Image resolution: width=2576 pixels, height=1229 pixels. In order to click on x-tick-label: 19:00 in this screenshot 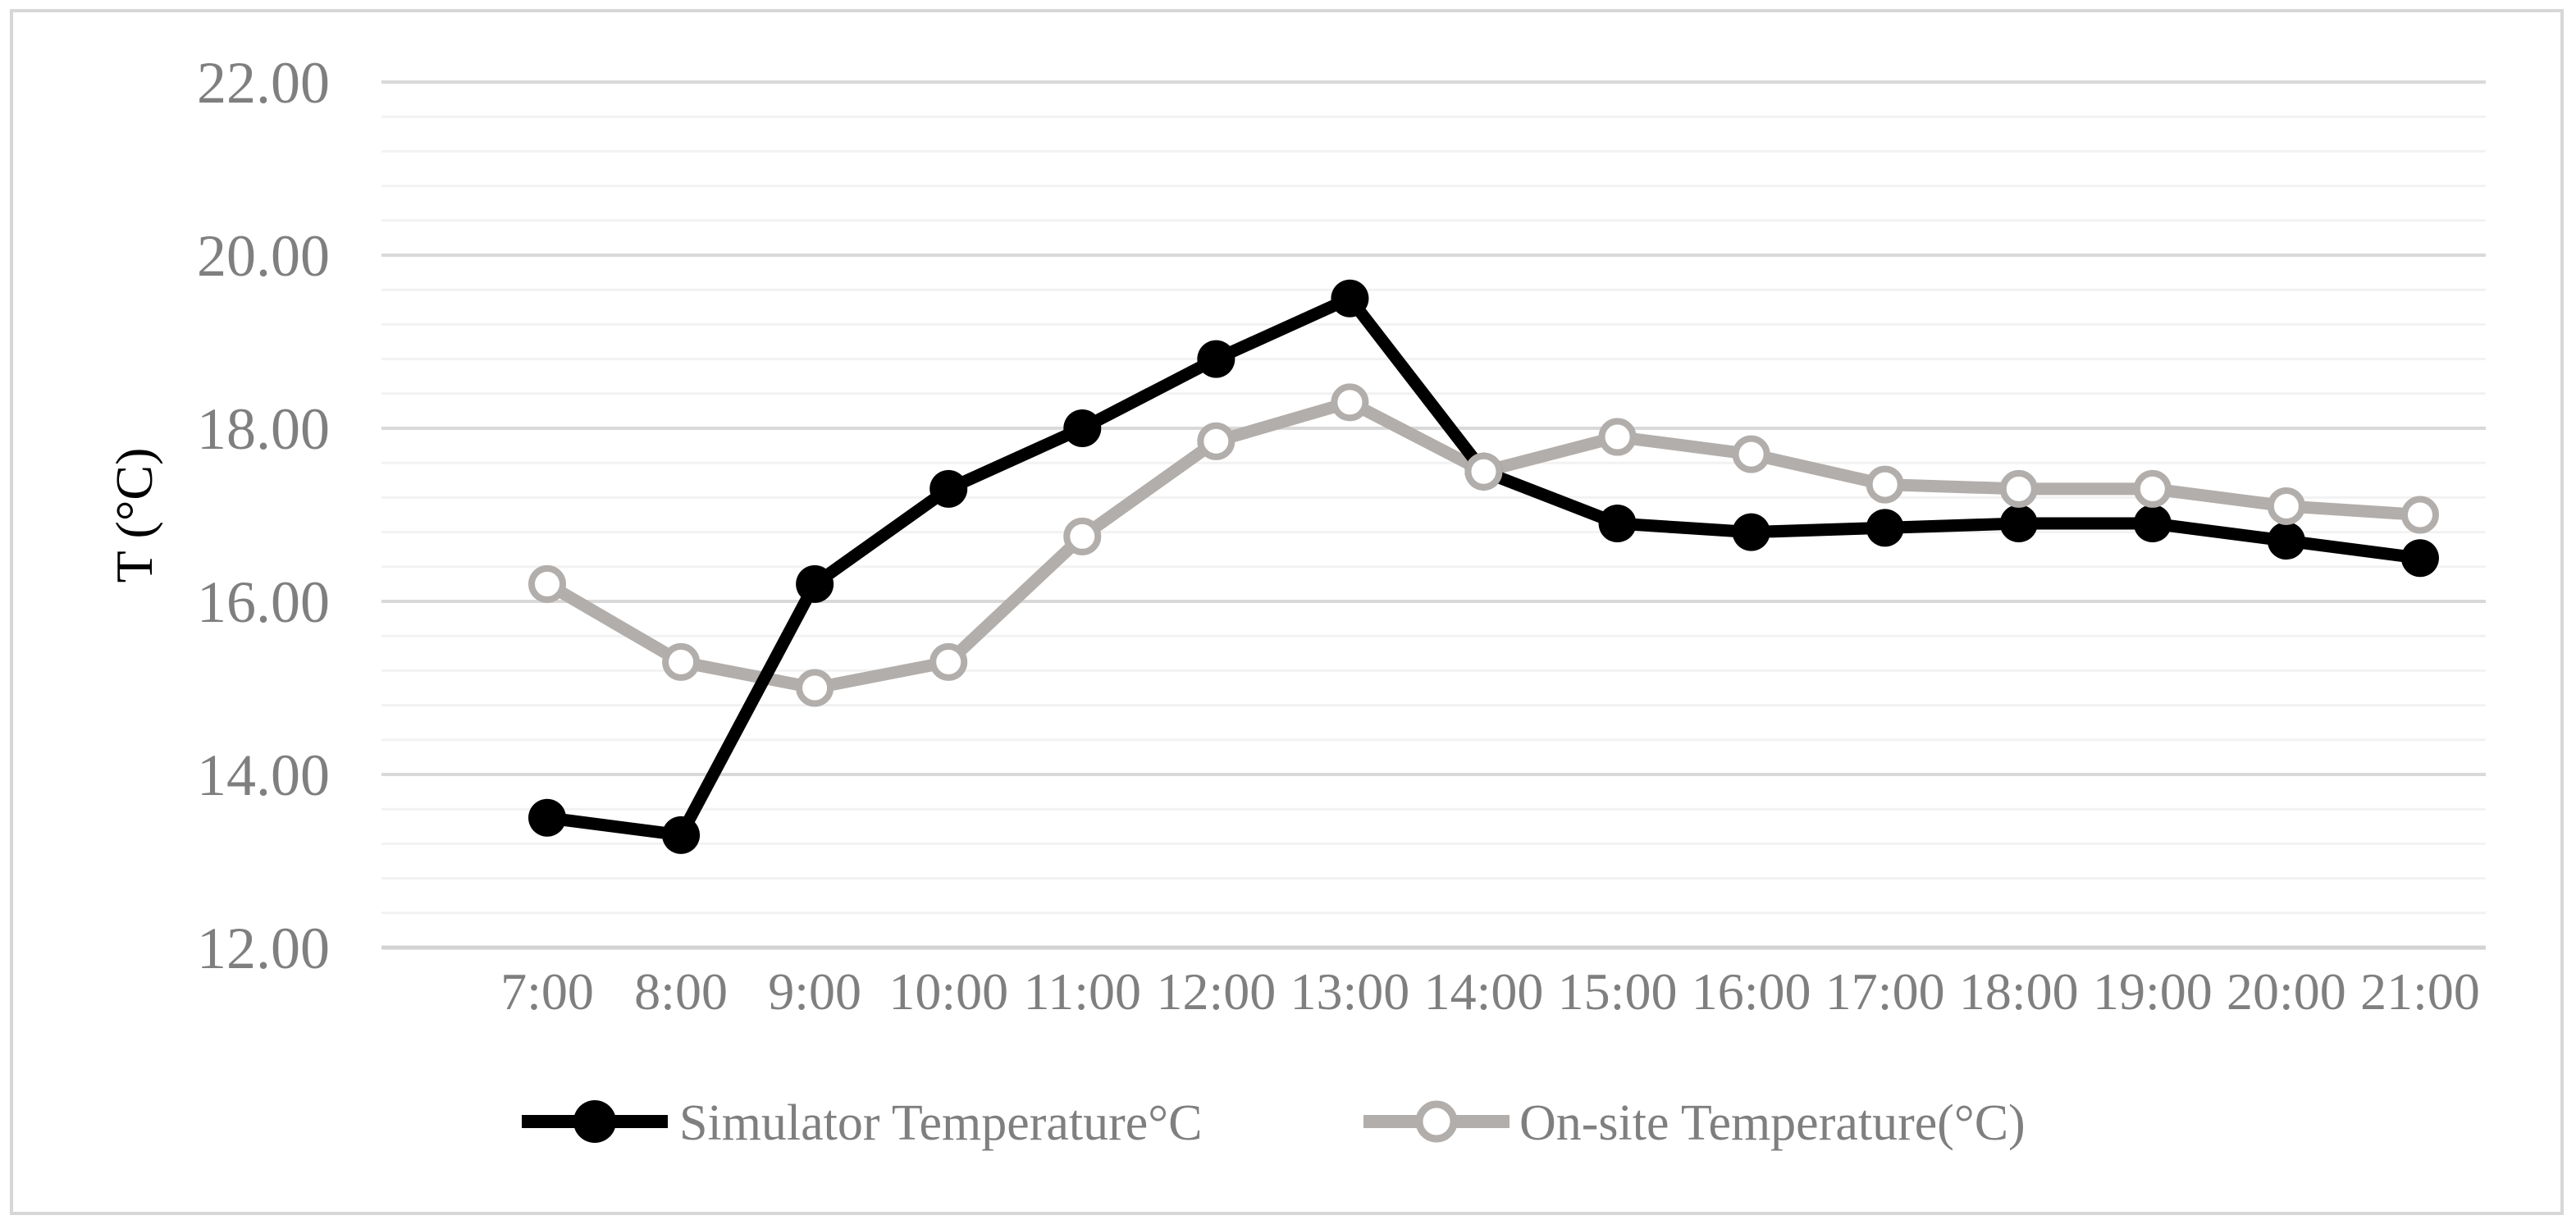, I will do `click(2153, 991)`.